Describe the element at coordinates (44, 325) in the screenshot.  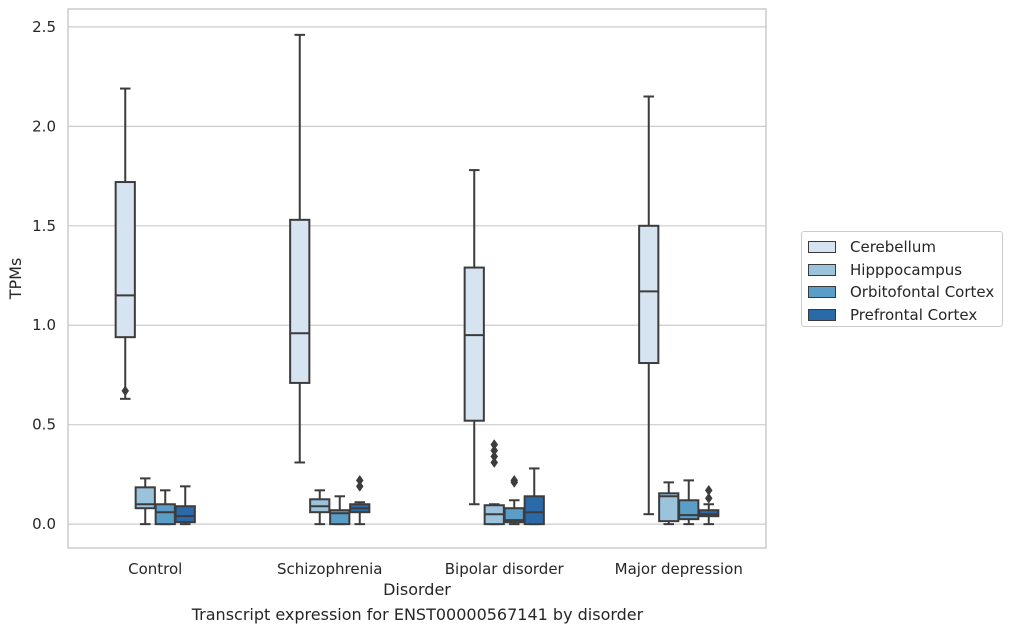
I see `y-tick-label: 1.0` at that location.